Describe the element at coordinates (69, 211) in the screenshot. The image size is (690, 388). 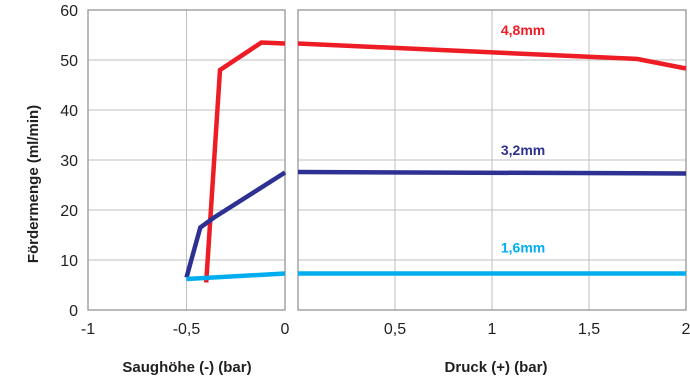
I see `y-tick-label: 20` at that location.